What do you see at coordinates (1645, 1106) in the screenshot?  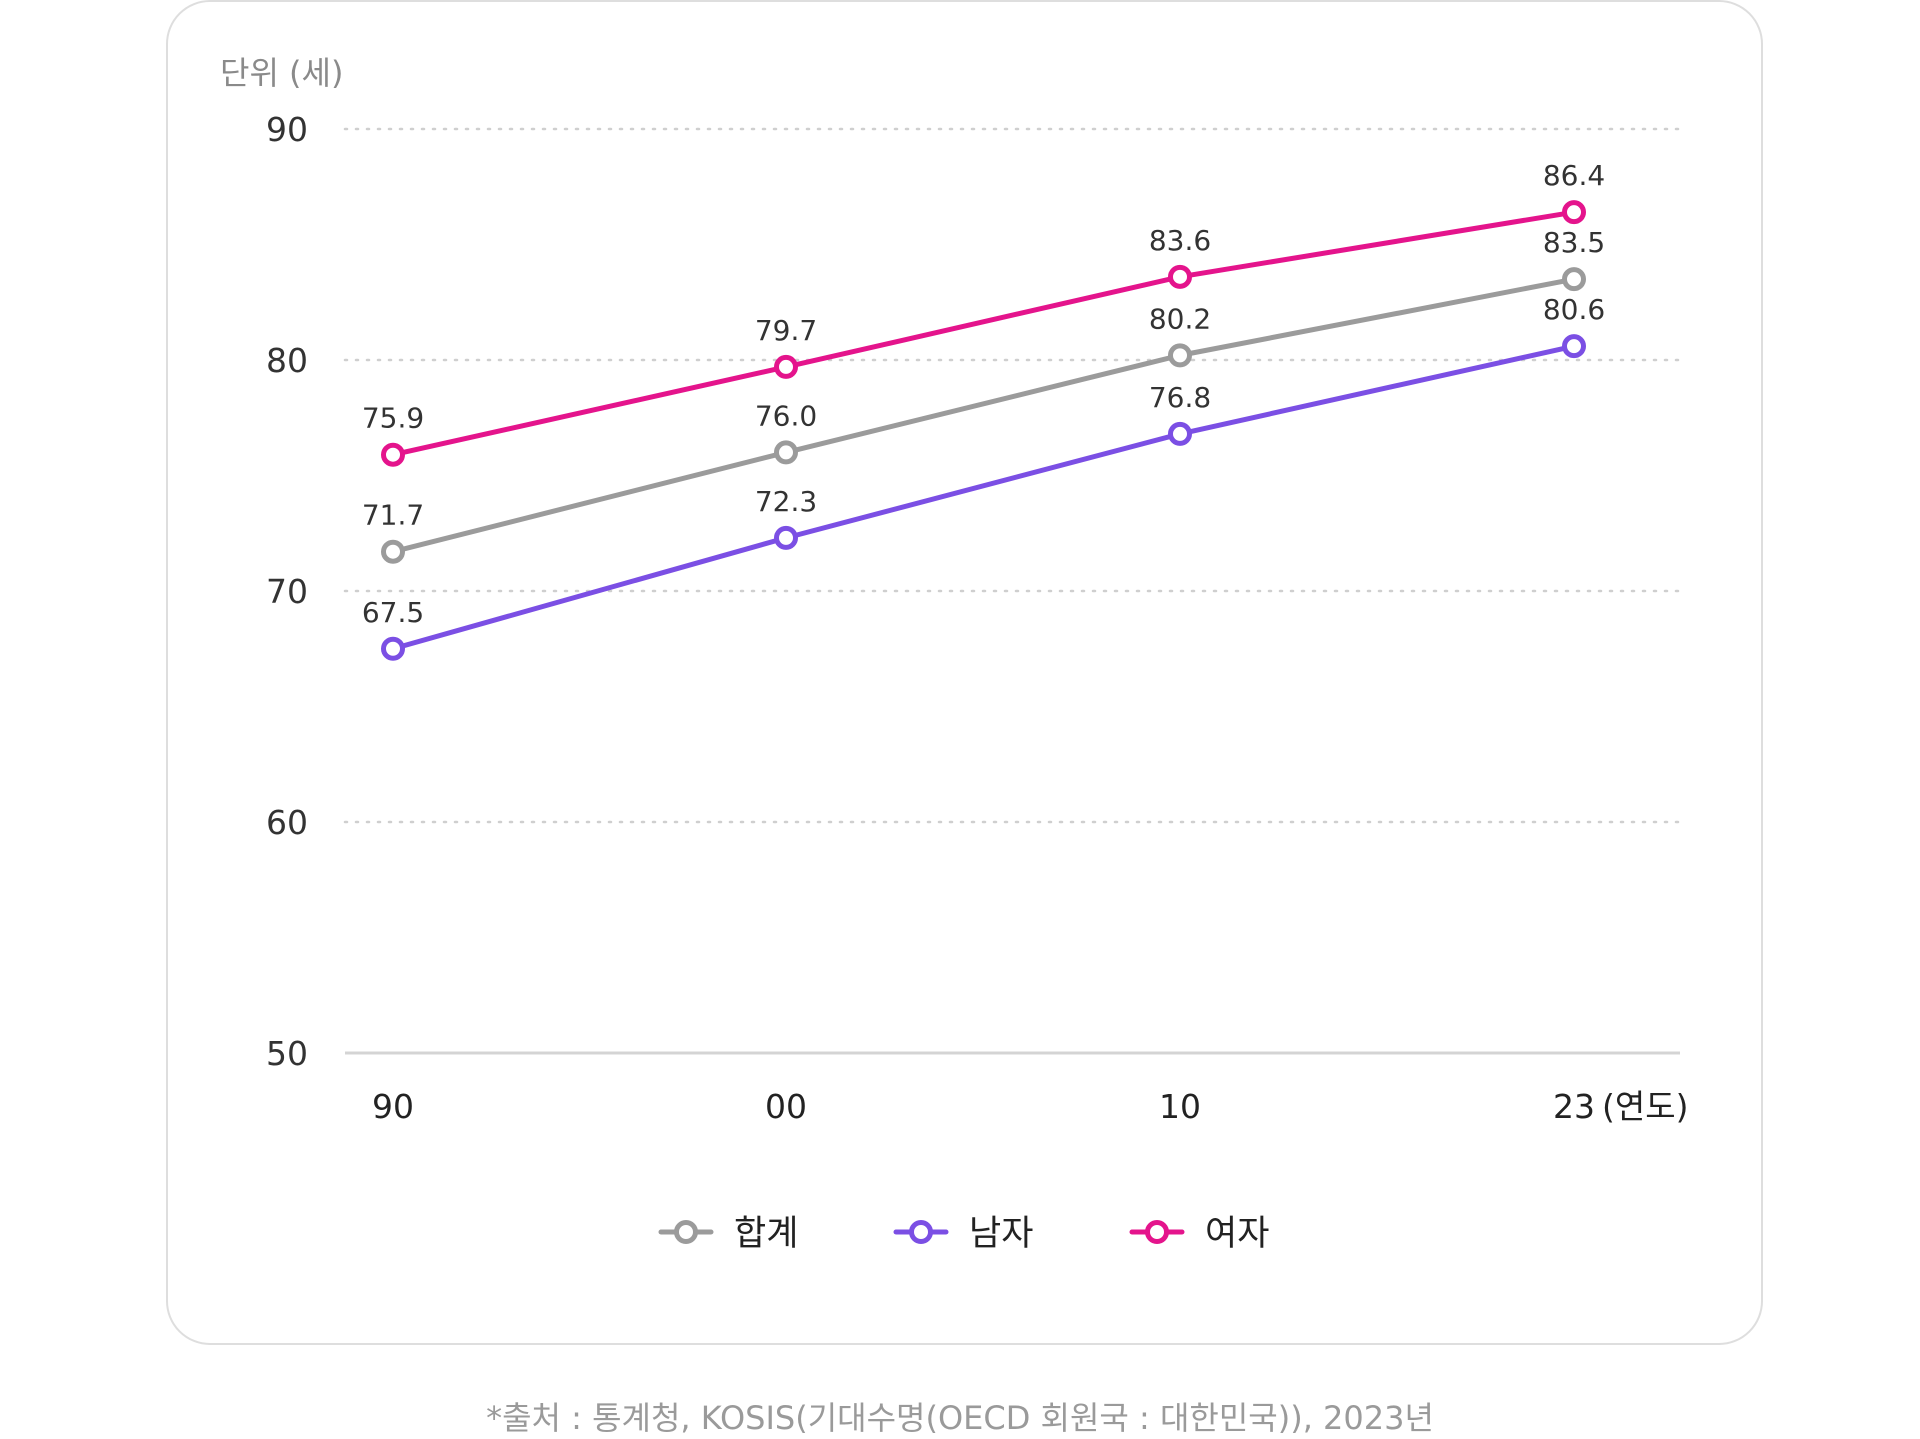 I see `x-axis-unit-label: (연도)` at bounding box center [1645, 1106].